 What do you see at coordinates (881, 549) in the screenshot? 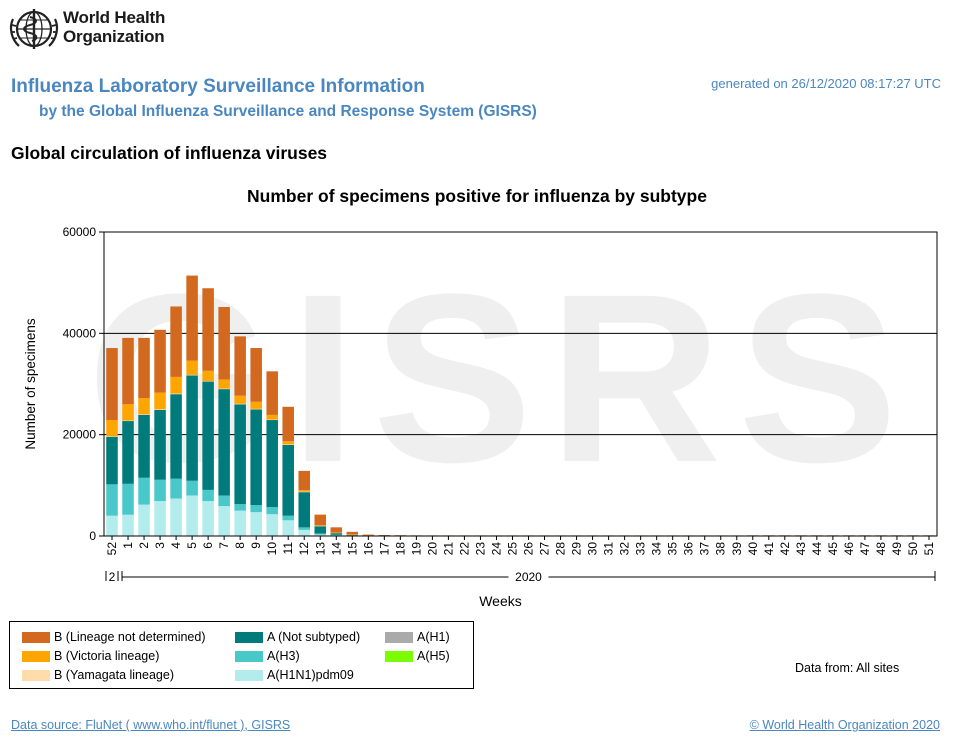
I see `x-tick-label: 48` at bounding box center [881, 549].